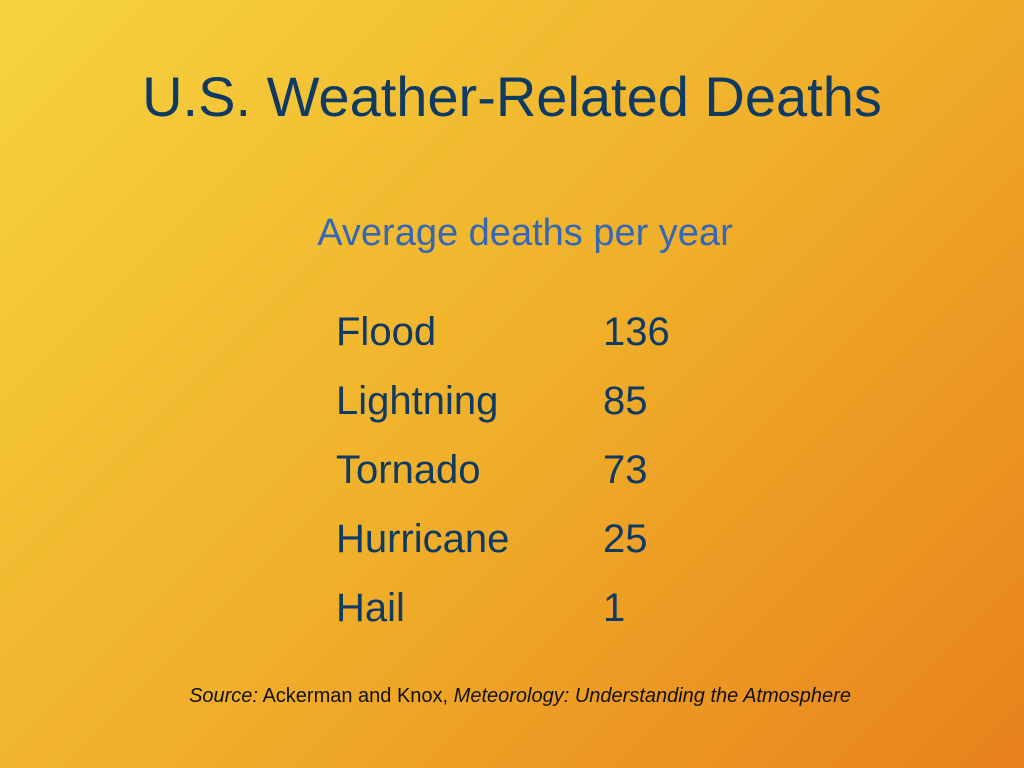  Describe the element at coordinates (370, 608) in the screenshot. I see `hazard-name: Hail` at that location.